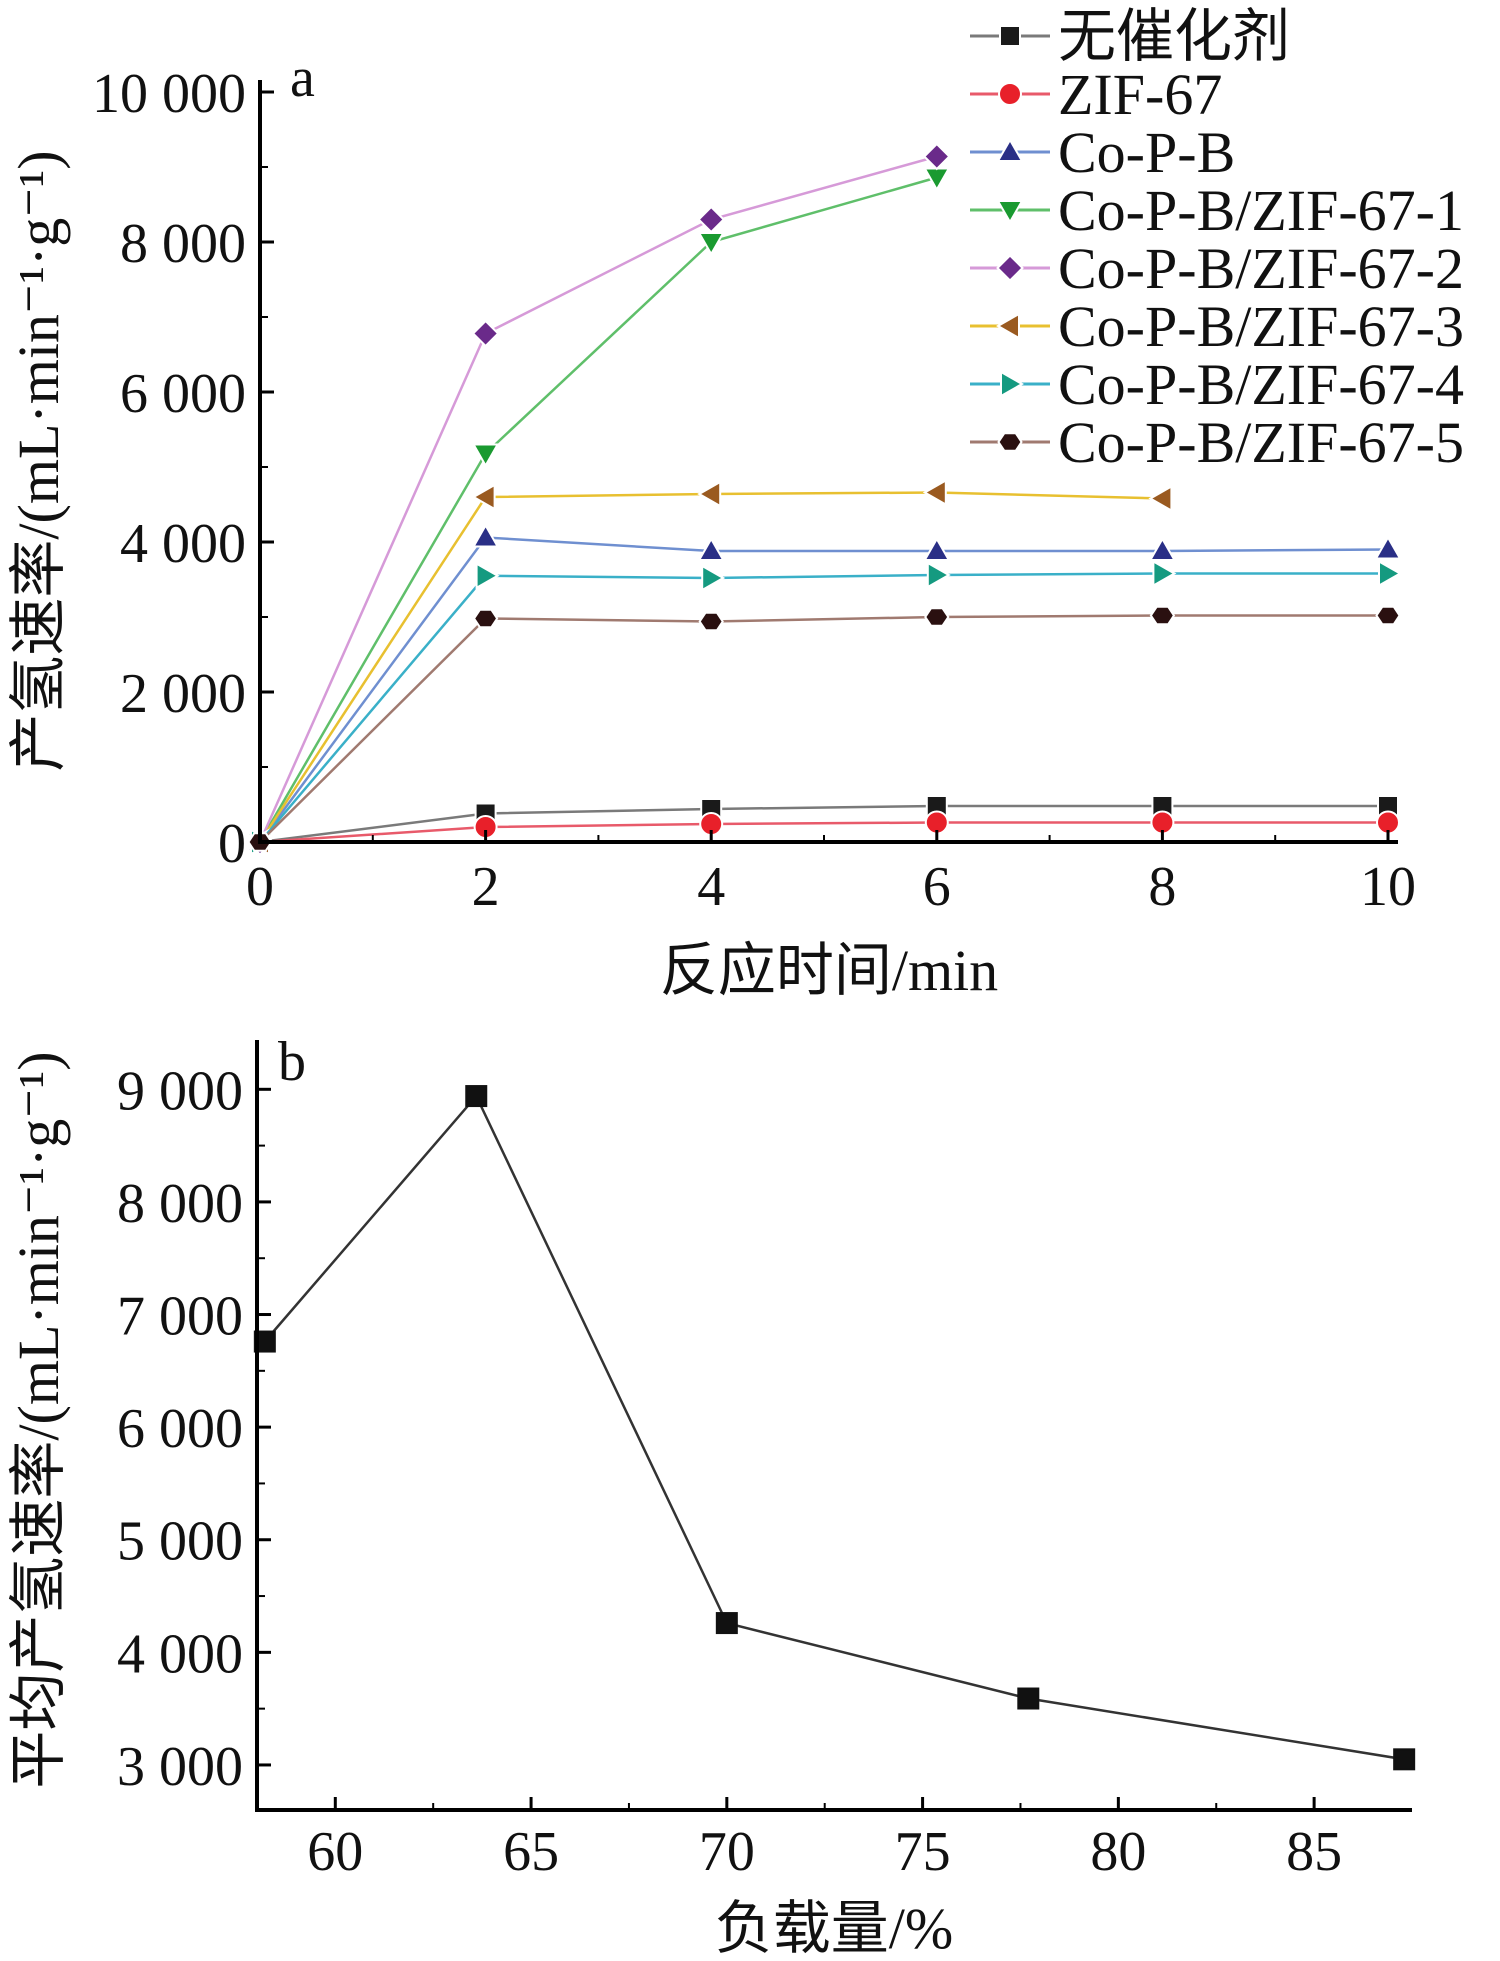 The width and height of the screenshot is (1500, 1961). I want to click on chart-a-y-ticks: 0 2 000 4 000 6 000 8 000 10 000, so click(183, 469).